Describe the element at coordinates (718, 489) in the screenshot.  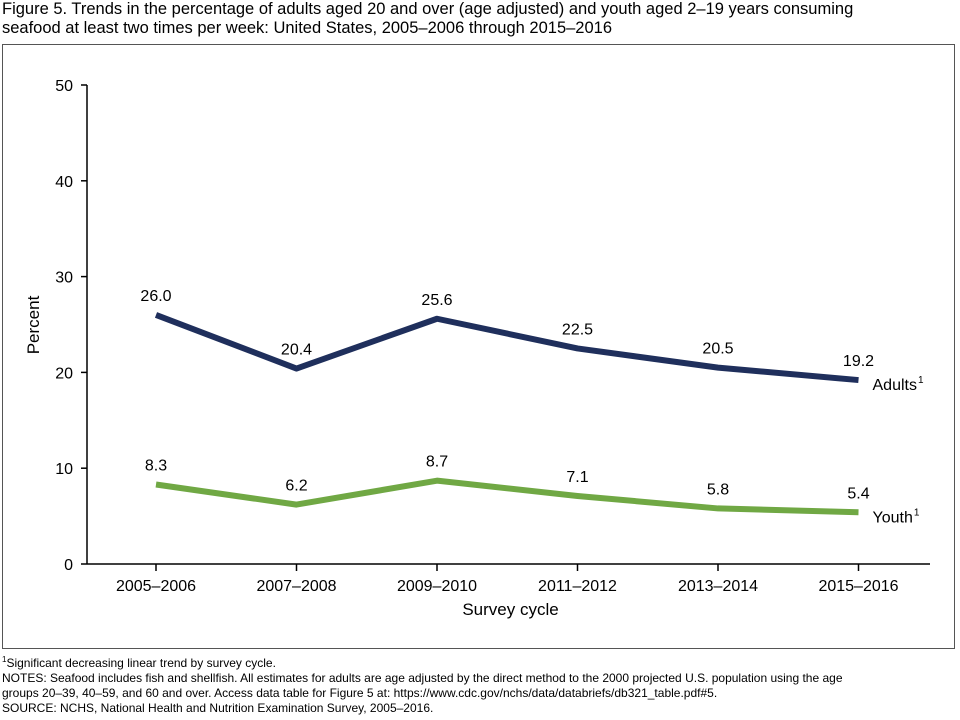
I see `data-label-youth: 5.8` at that location.